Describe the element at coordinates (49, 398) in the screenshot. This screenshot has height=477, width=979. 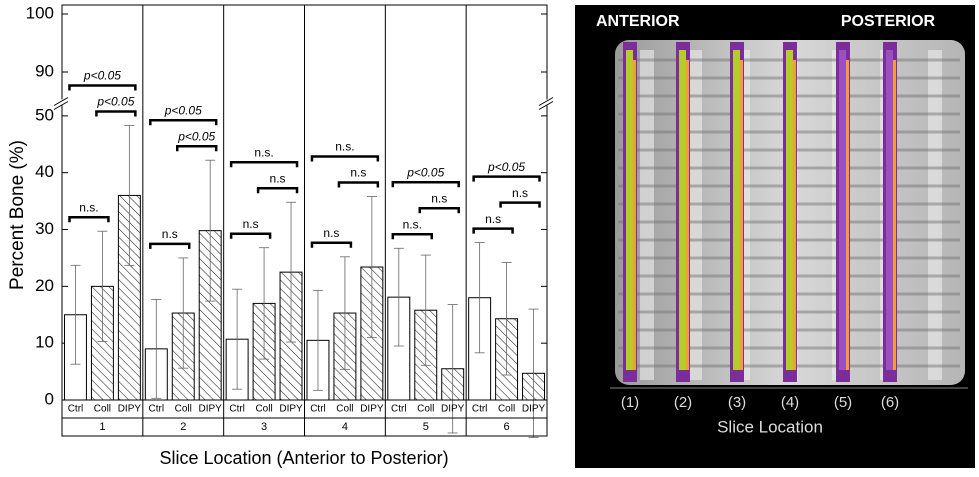
I see `y-tick-label: 0` at that location.